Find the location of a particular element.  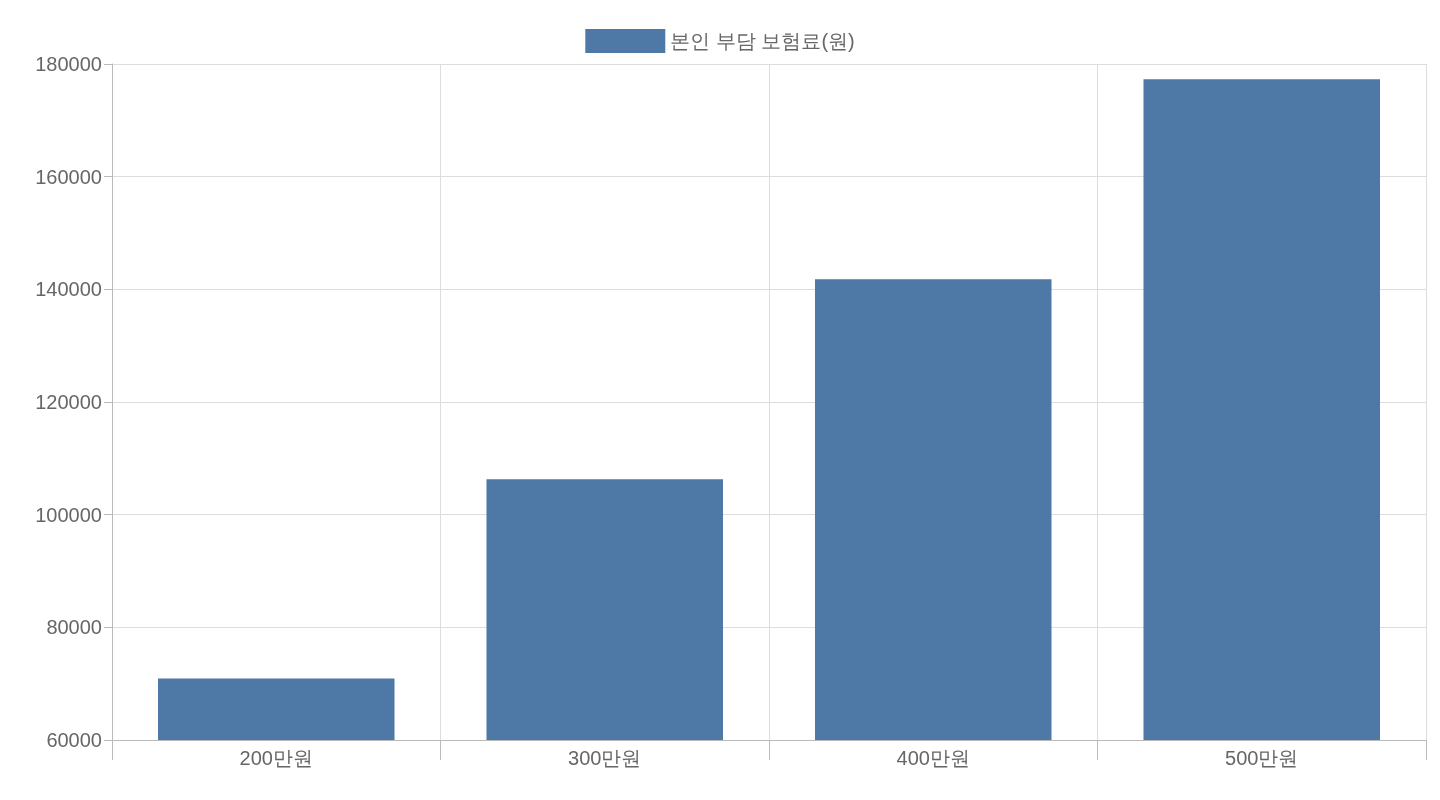

y-tick-label: 120000 is located at coordinates (68, 402).